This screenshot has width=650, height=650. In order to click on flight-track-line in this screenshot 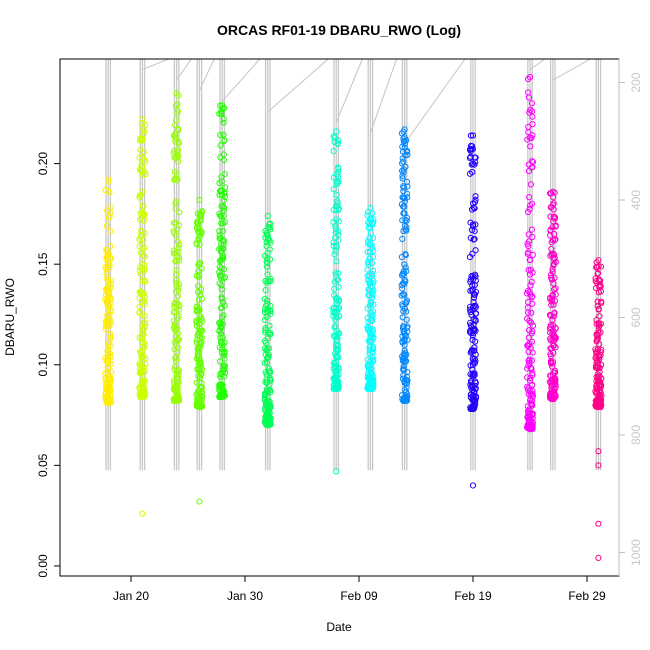, I will do `click(435, 101)`.